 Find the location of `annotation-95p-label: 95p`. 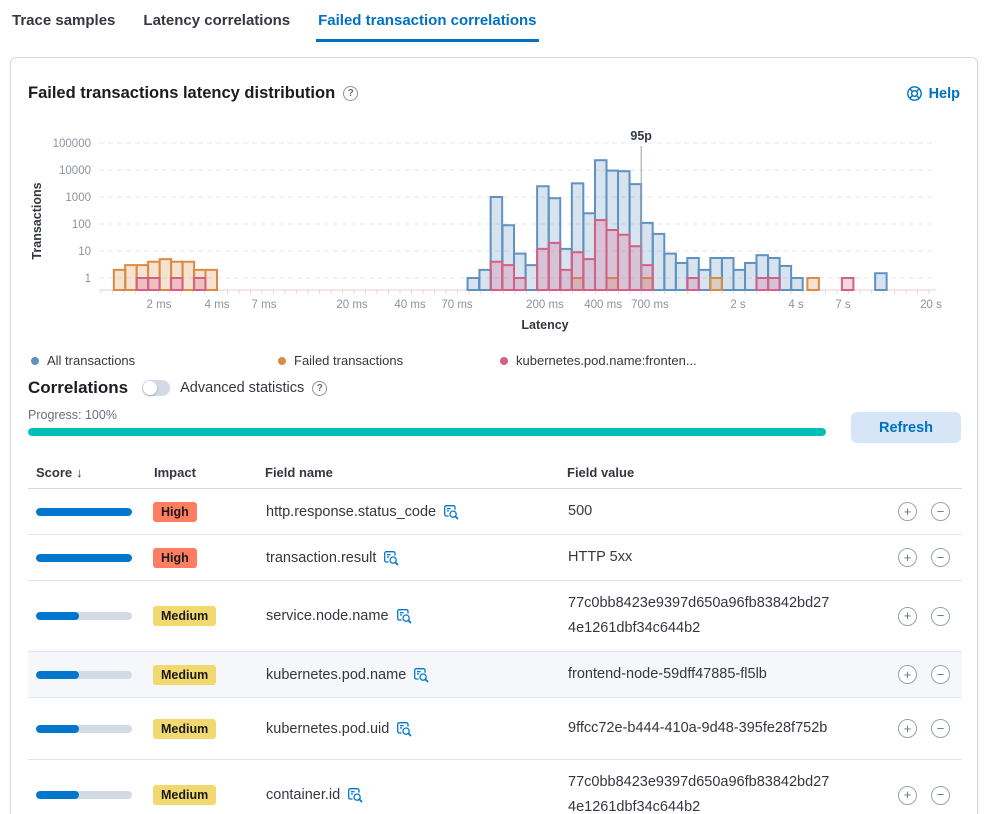

annotation-95p-label: 95p is located at coordinates (641, 136).